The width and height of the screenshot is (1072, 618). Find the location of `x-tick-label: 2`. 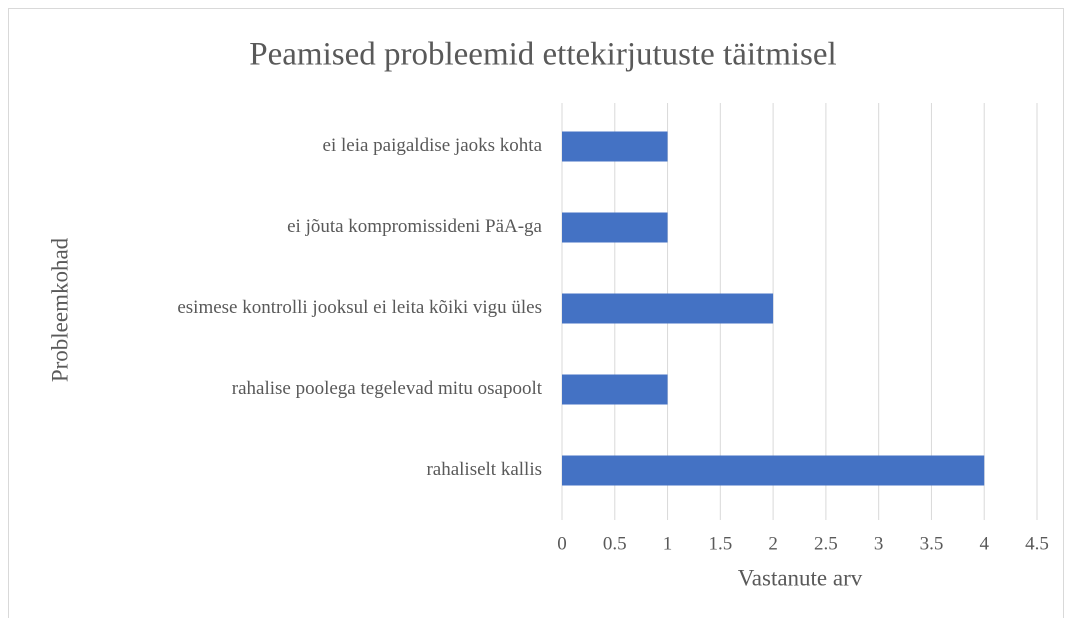

x-tick-label: 2 is located at coordinates (773, 543).